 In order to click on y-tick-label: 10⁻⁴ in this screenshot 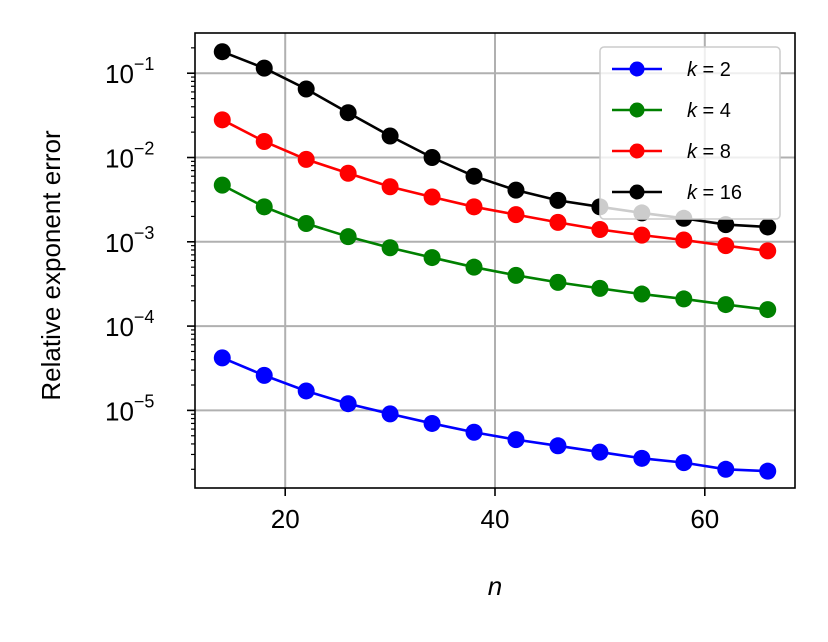, I will do `click(129, 324)`.